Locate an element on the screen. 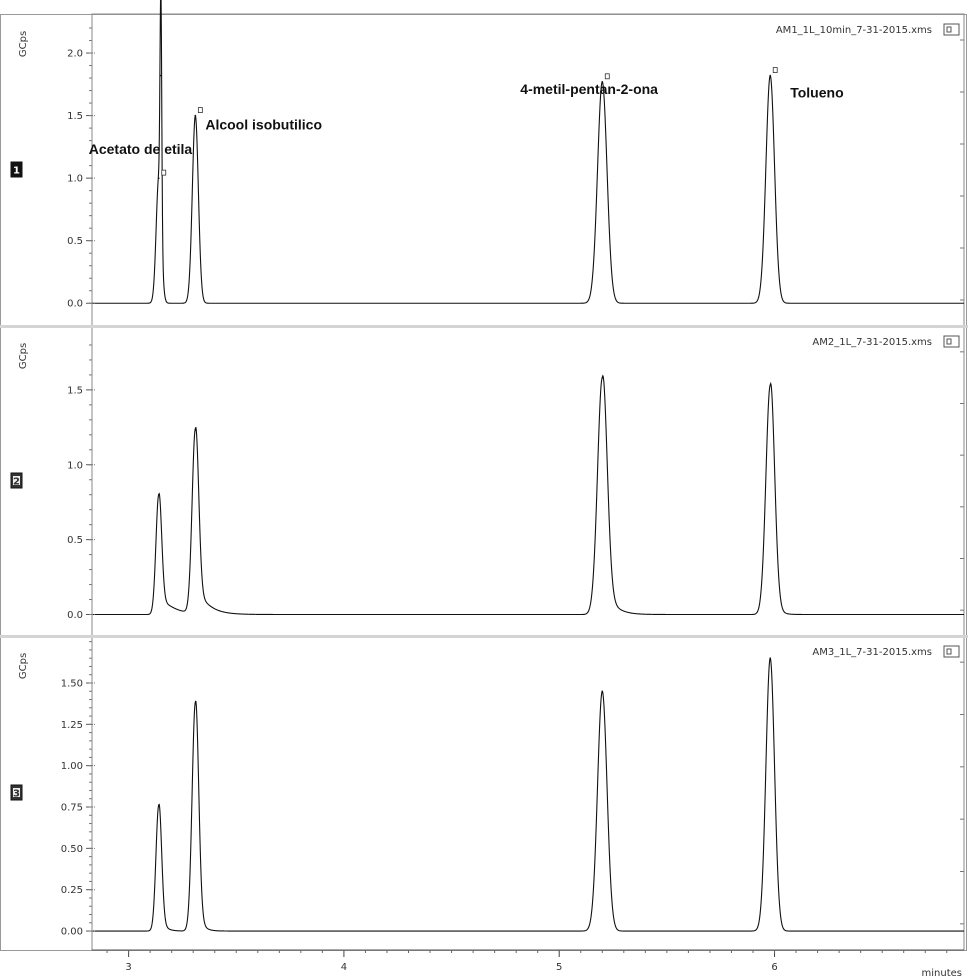 The image size is (968, 980). trace-badge-label: 1 is located at coordinates (16, 171).